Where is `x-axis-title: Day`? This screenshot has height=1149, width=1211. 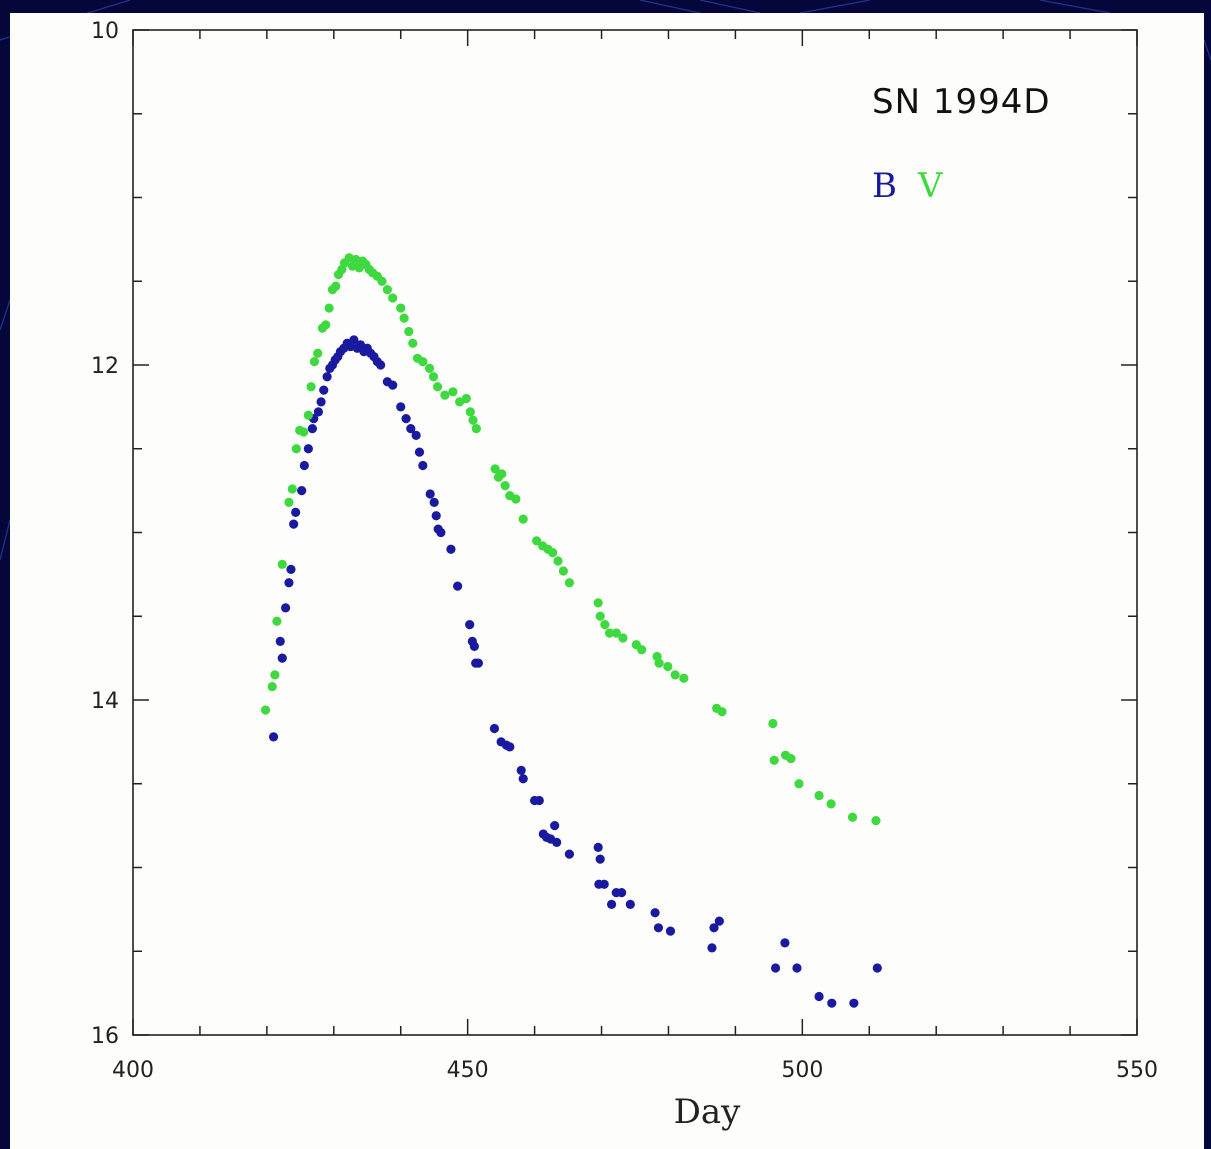
x-axis-title: Day is located at coordinates (708, 1112).